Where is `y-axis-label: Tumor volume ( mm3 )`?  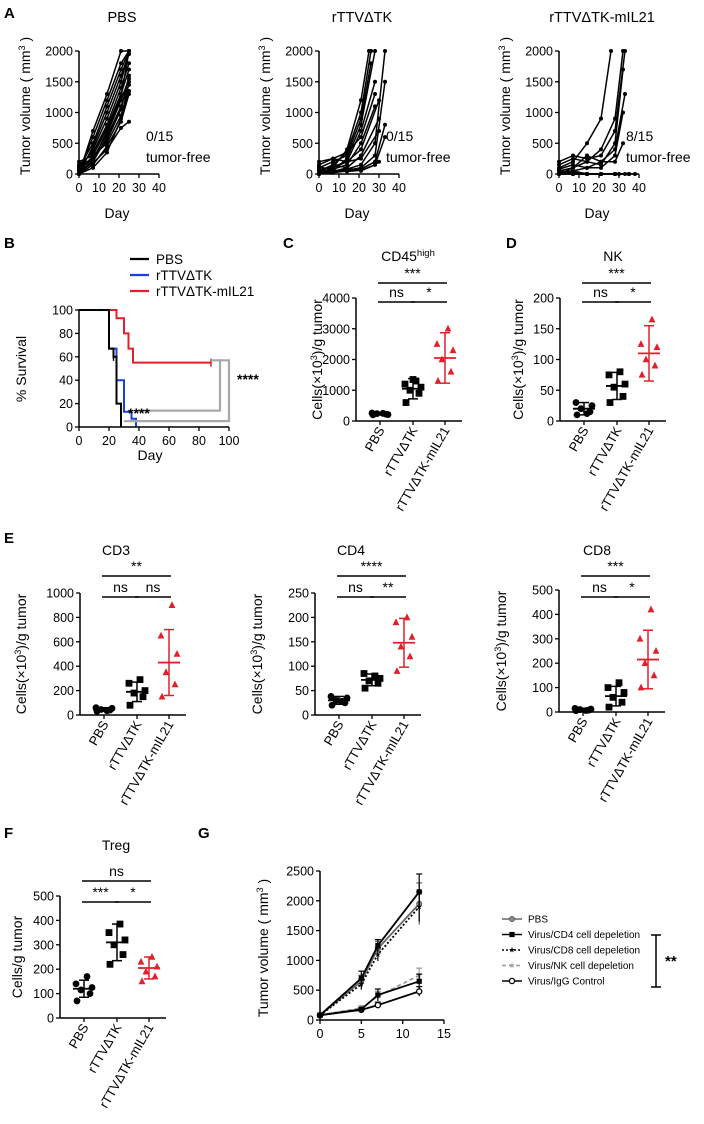 y-axis-label: Tumor volume ( mm3 ) is located at coordinates (505, 106).